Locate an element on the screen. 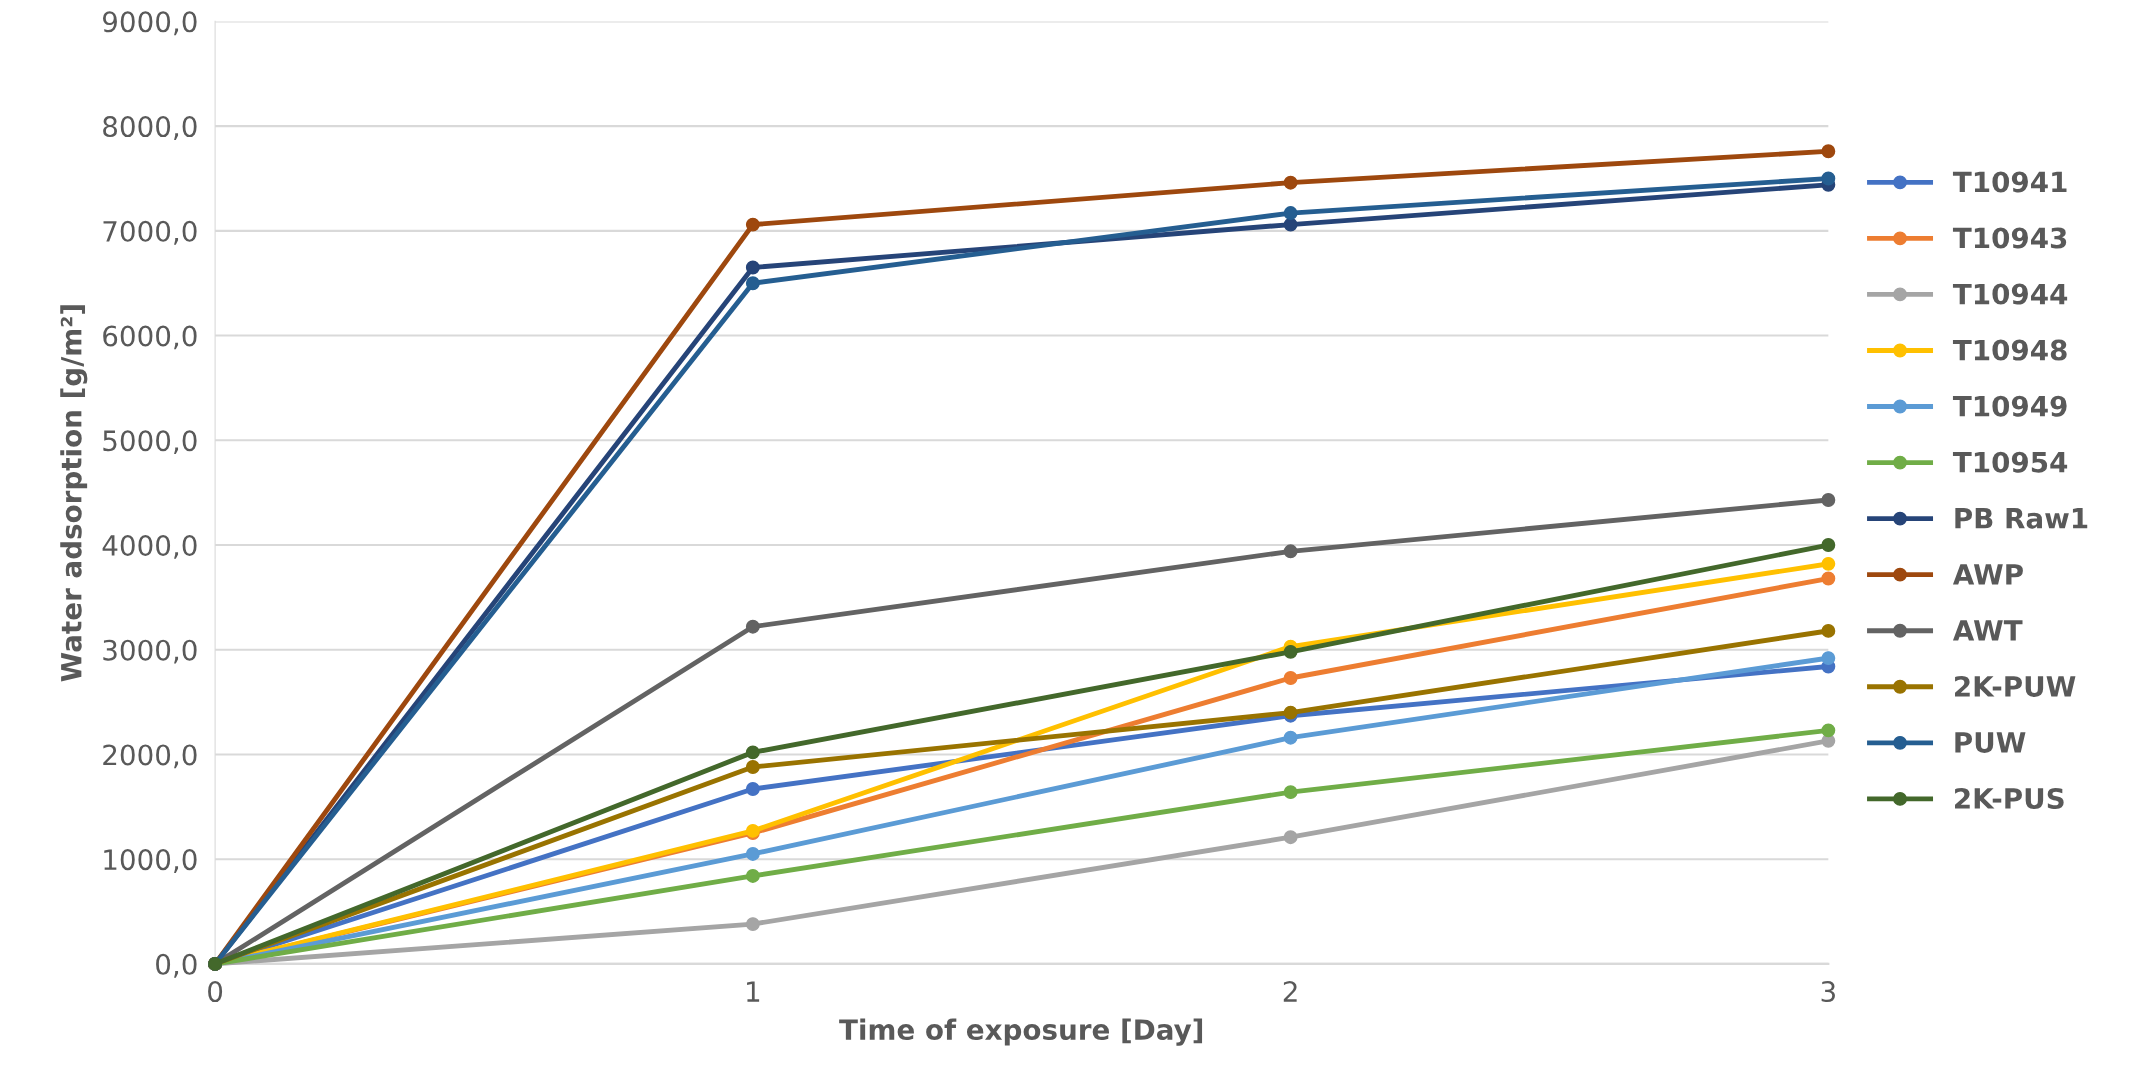 This screenshot has width=2151, height=1071. legend-label: AWT is located at coordinates (1987, 630).